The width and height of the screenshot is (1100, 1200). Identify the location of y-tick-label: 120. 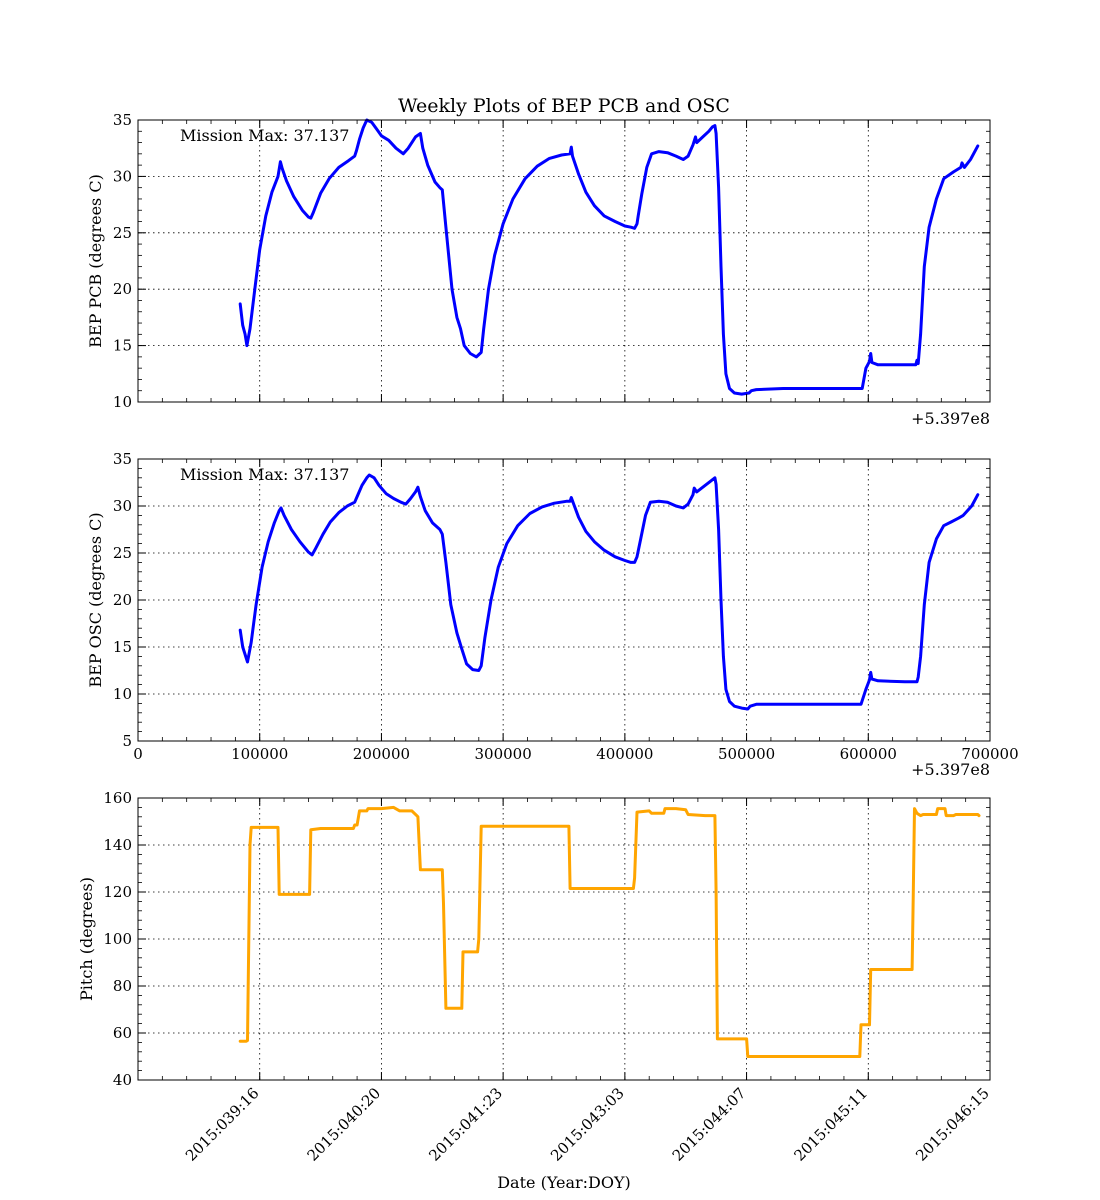
(117, 892).